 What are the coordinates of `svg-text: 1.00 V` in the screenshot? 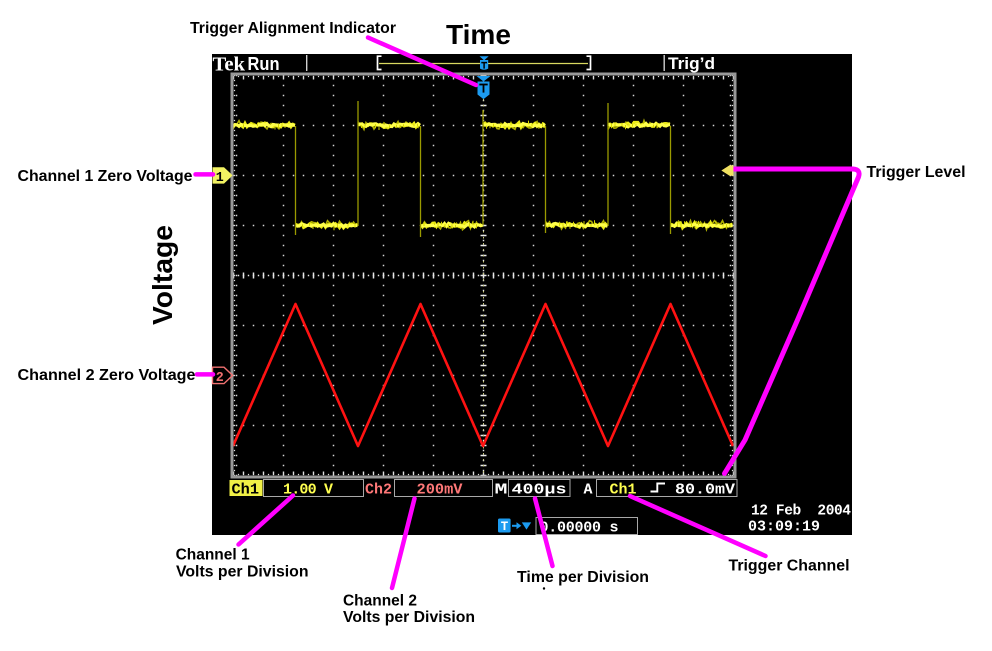 It's located at (308, 489).